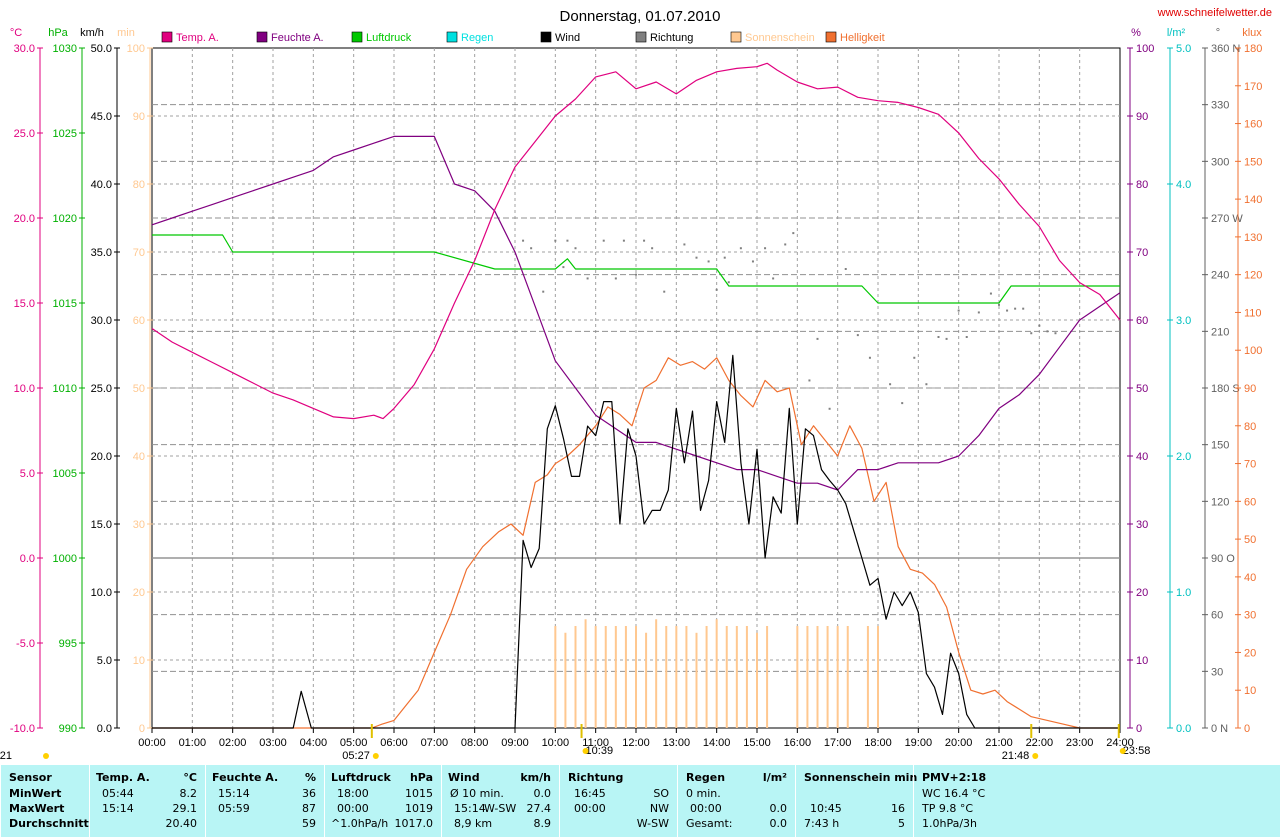 The image size is (1280, 837). Describe the element at coordinates (1139, 729) in the screenshot. I see `axis-tick-label-humidity: 0` at that location.